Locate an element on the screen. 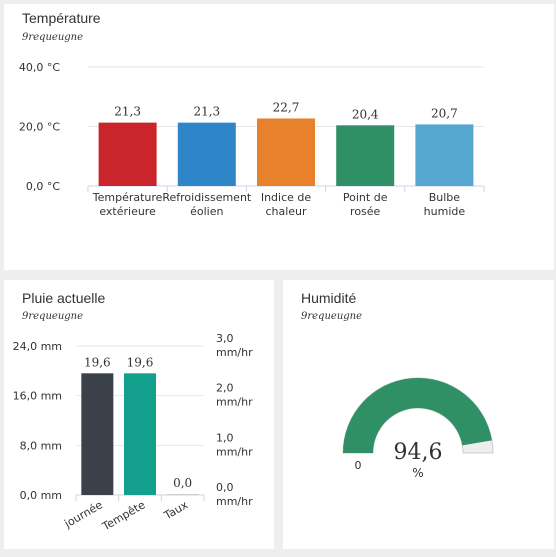 This screenshot has width=556, height=557. rain-station: 9requeugne is located at coordinates (53, 316).